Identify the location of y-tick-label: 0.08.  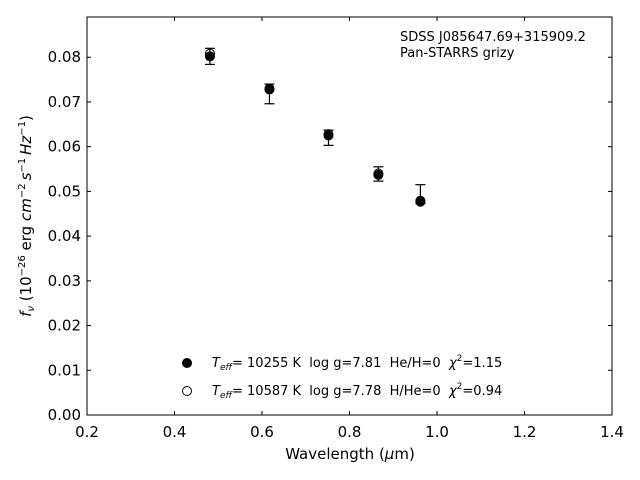
(64, 57).